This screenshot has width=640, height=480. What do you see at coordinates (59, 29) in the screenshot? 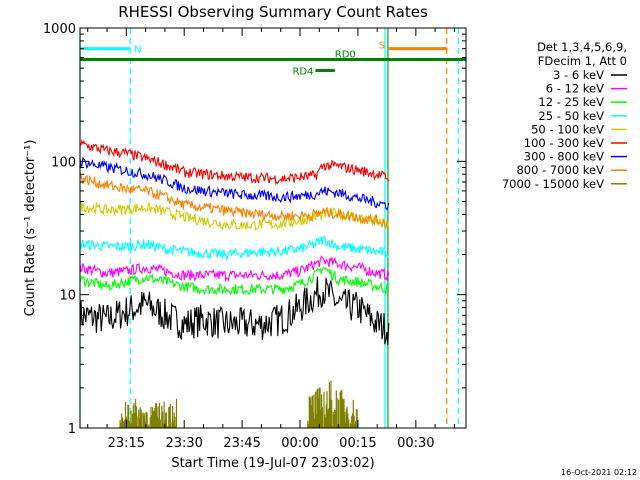
I see `y-tick-label: 1000` at bounding box center [59, 29].